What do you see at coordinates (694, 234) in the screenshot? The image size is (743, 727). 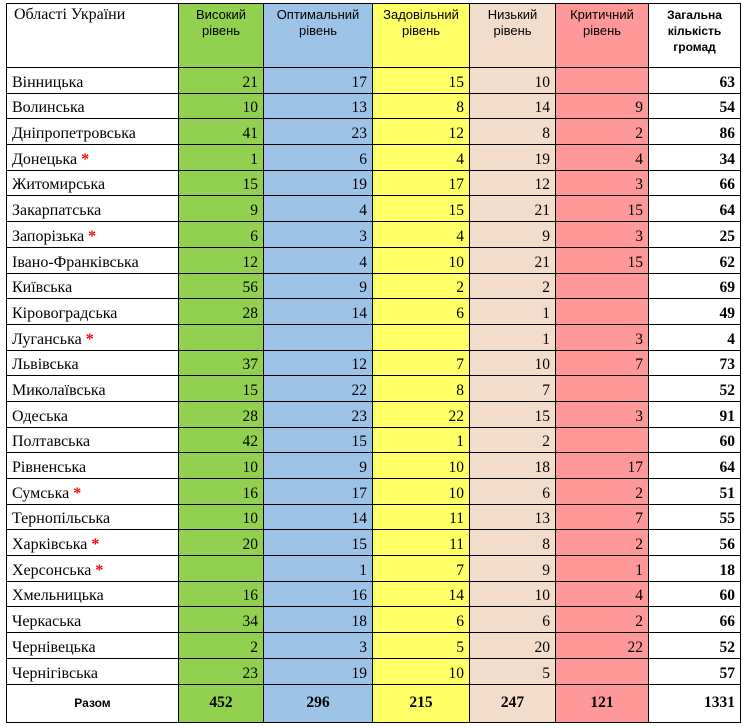 I see `cell-total: 25` at bounding box center [694, 234].